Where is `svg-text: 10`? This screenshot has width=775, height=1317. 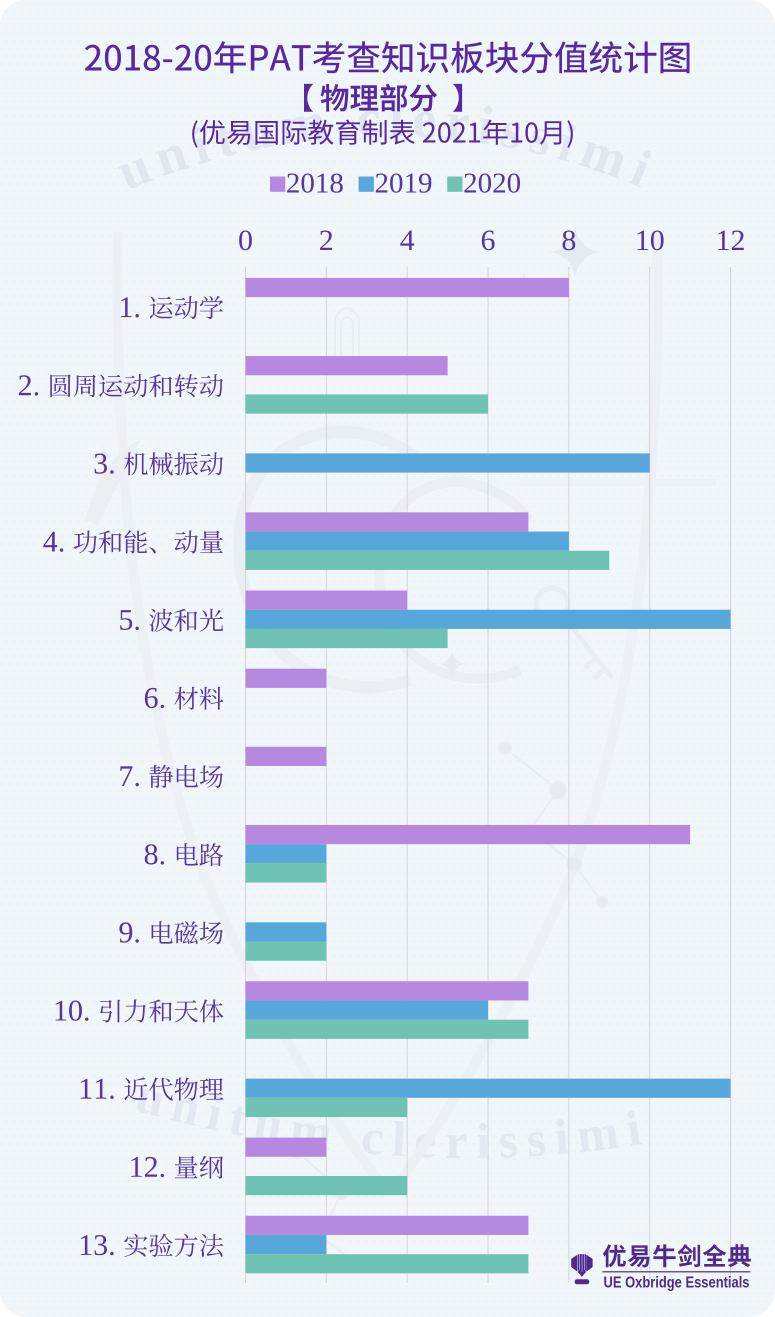
svg-text: 10 is located at coordinates (650, 240).